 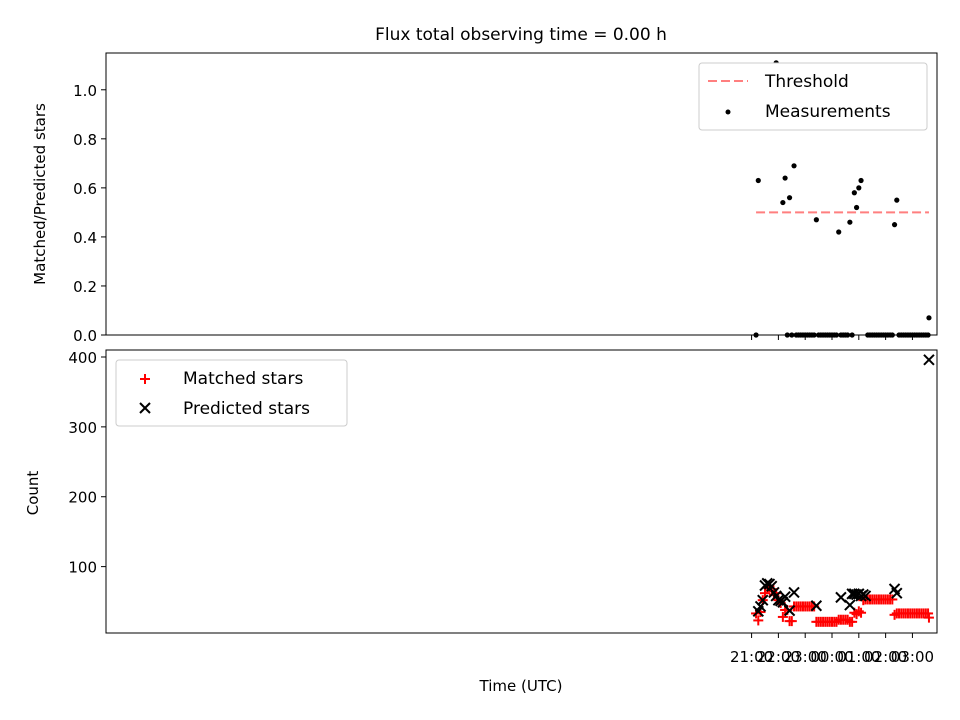 I want to click on legend-matched-label: Matched stars, so click(x=243, y=379).